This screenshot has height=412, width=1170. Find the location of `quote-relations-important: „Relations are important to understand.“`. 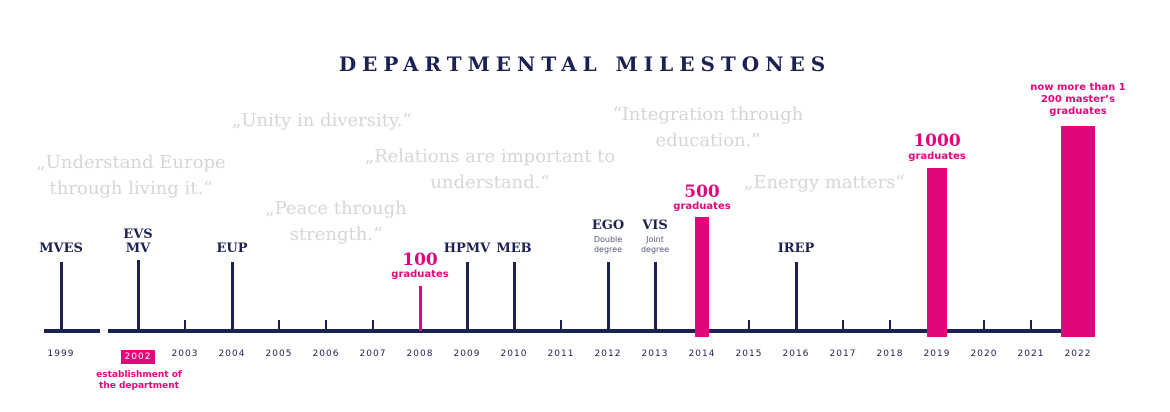

quote-relations-important: „Relations are important to understand.“ is located at coordinates (490, 169).